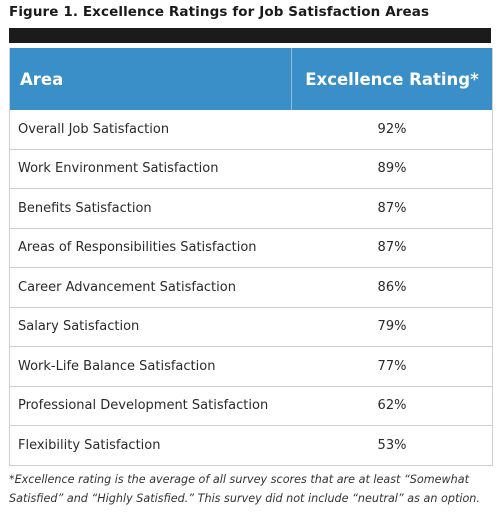  What do you see at coordinates (392, 445) in the screenshot?
I see `cell-rating: 53%` at bounding box center [392, 445].